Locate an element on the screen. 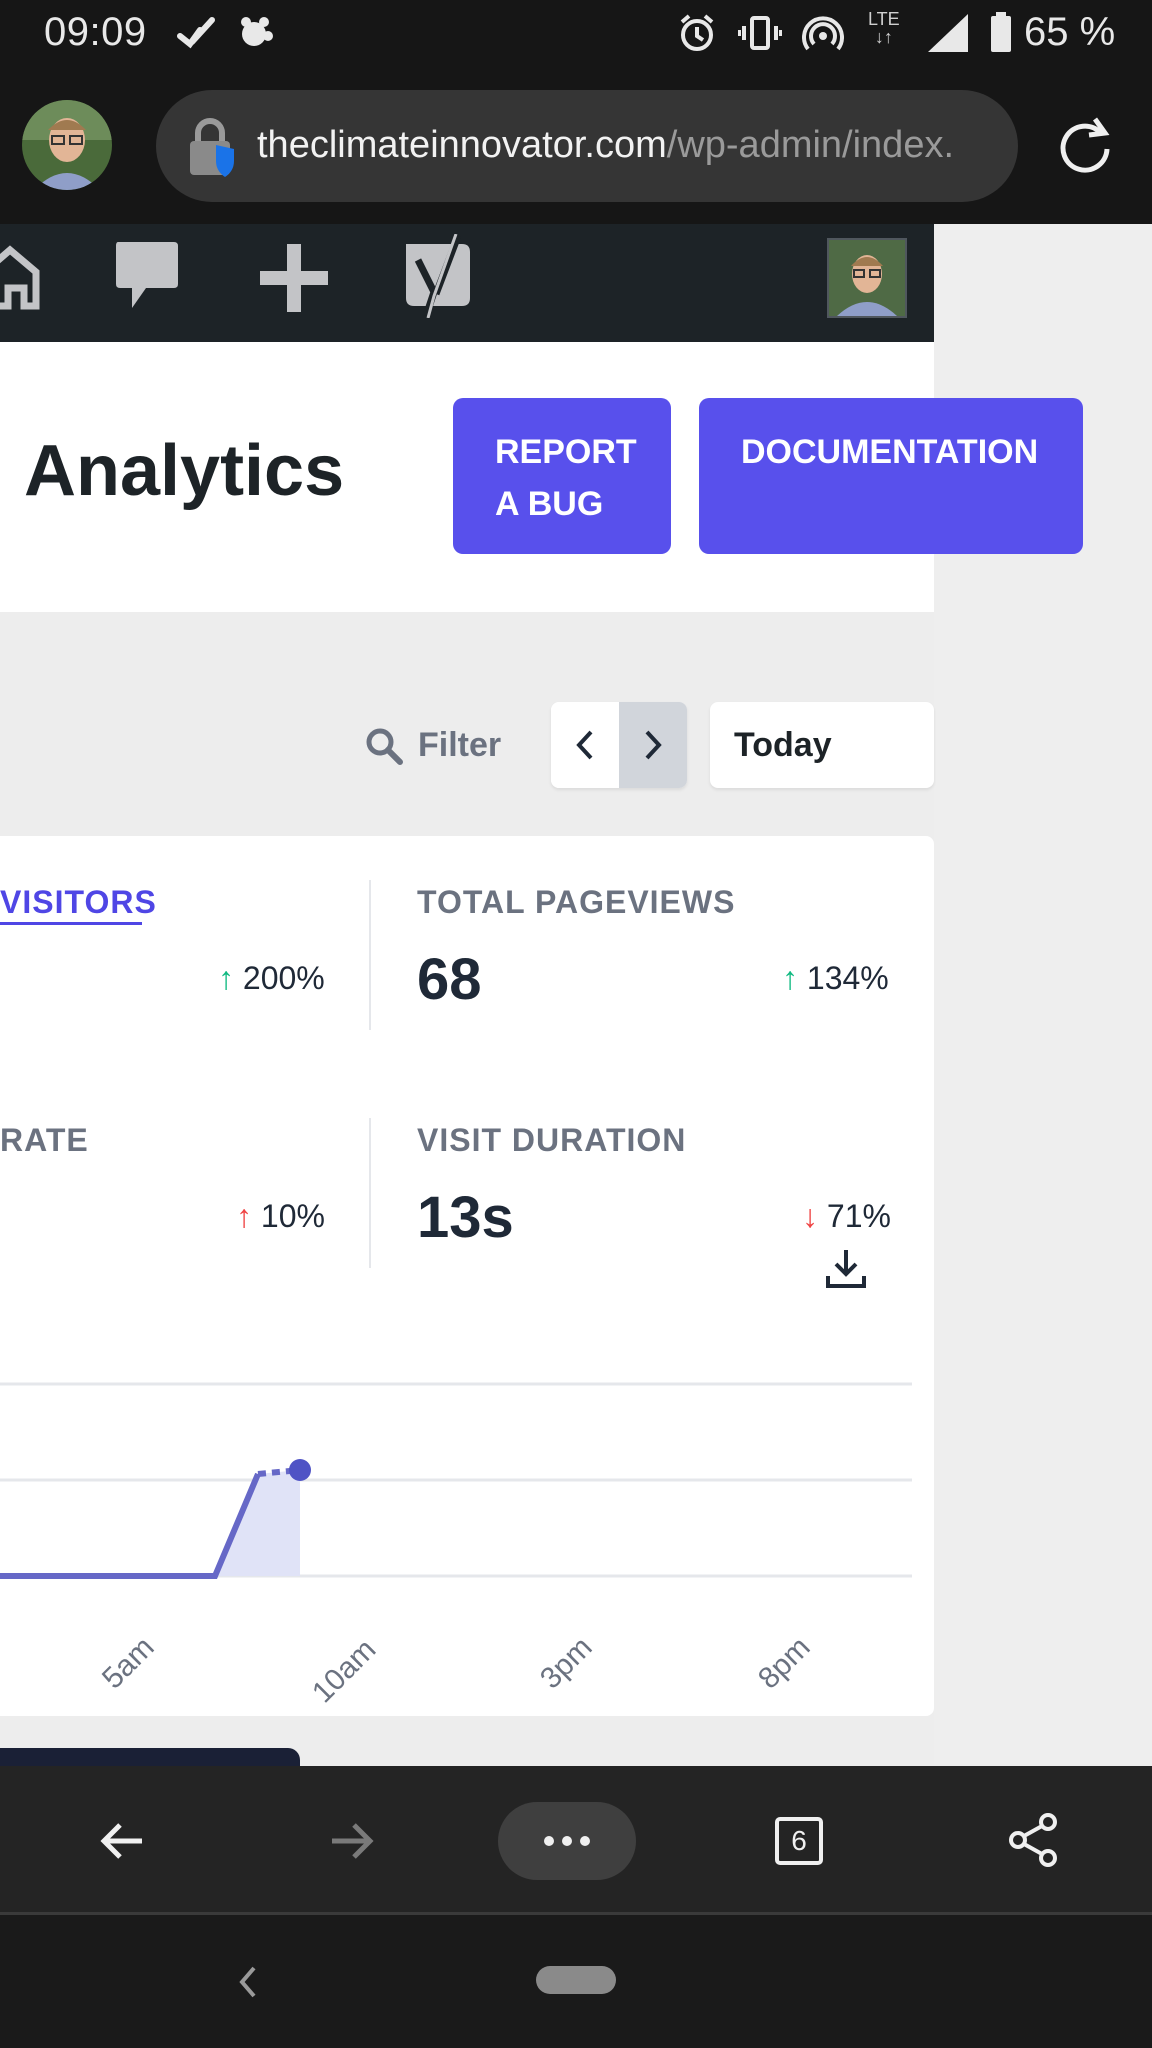 The width and height of the screenshot is (1152, 2048). signal-icon is located at coordinates (948, 33).